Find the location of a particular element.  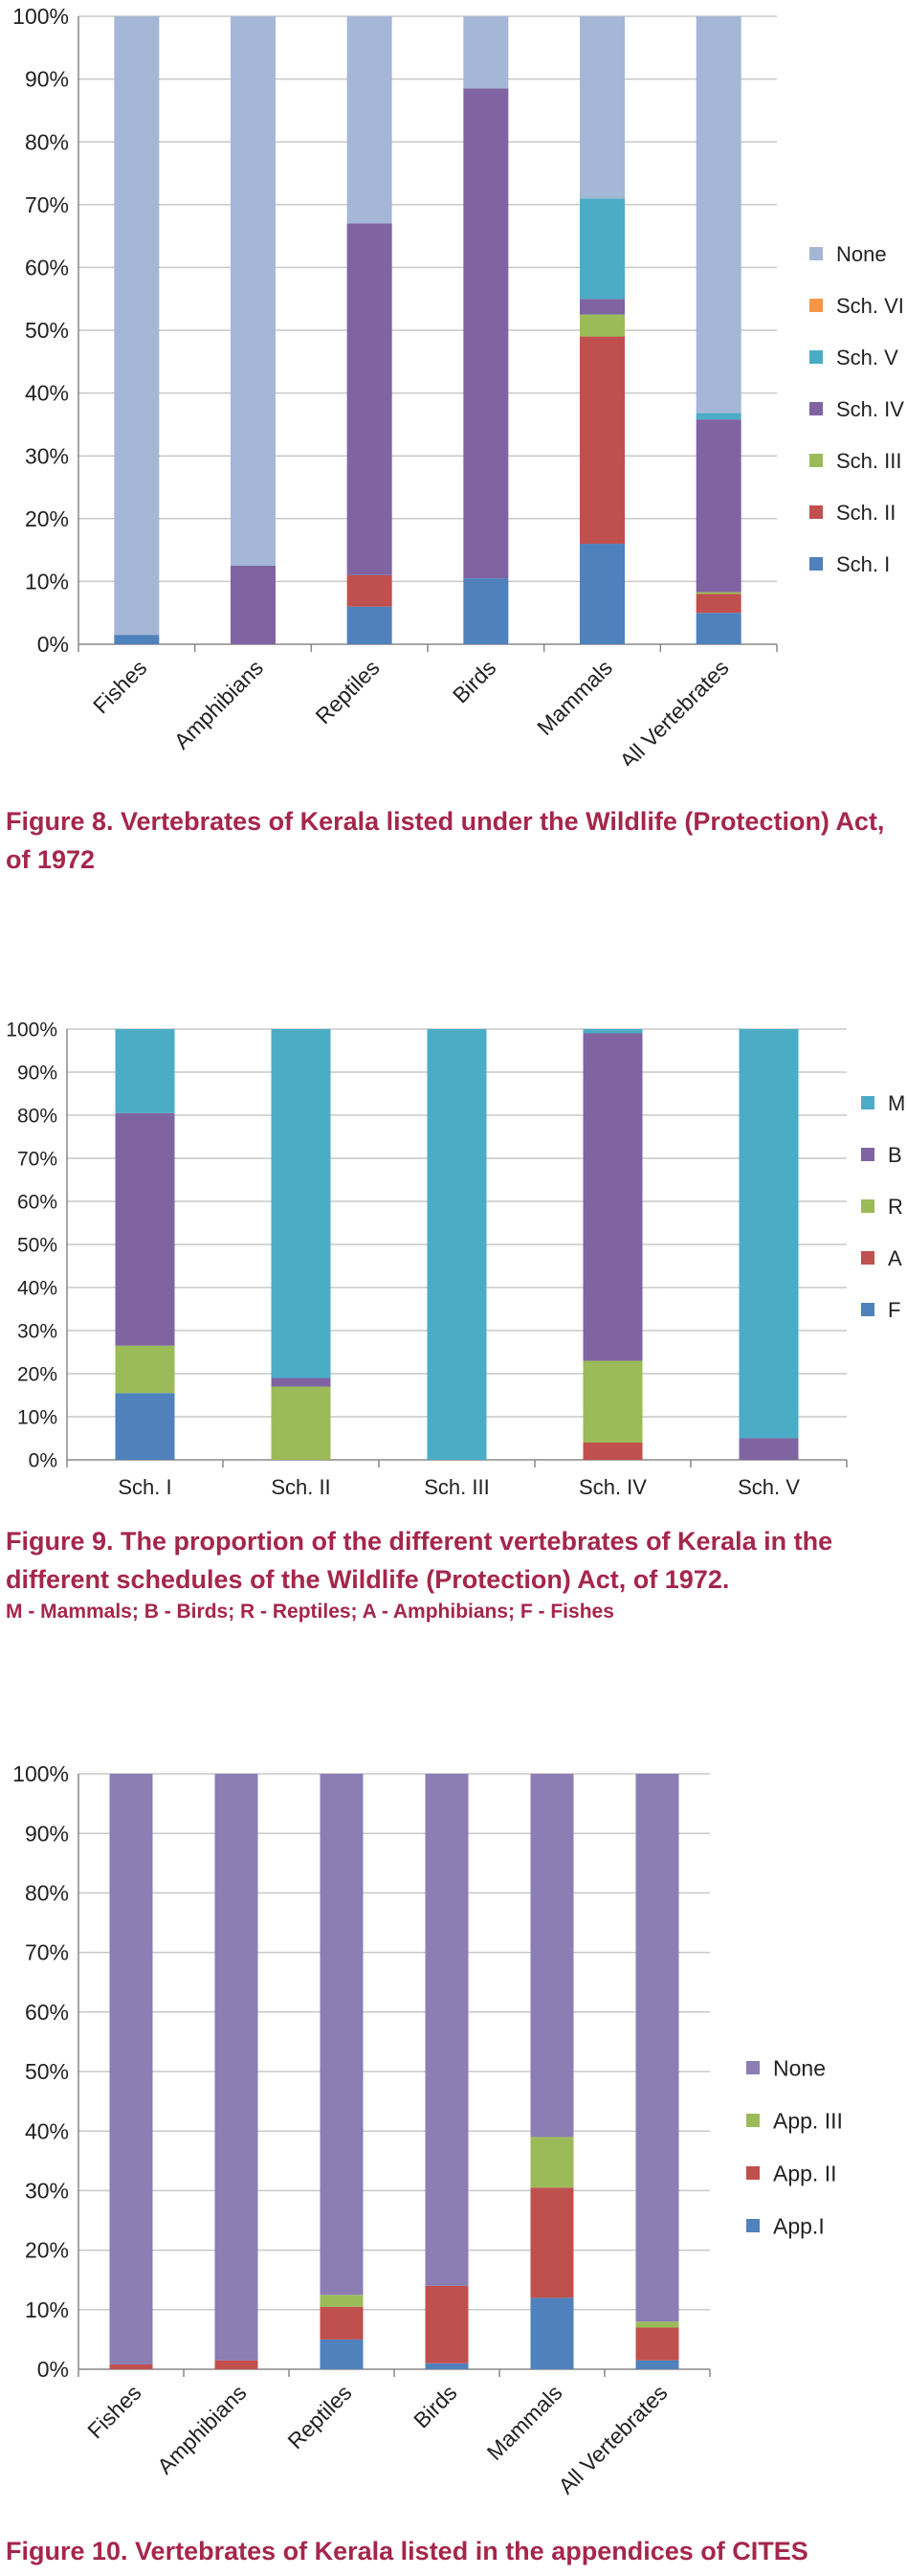

legend-label-a: A is located at coordinates (895, 1258).